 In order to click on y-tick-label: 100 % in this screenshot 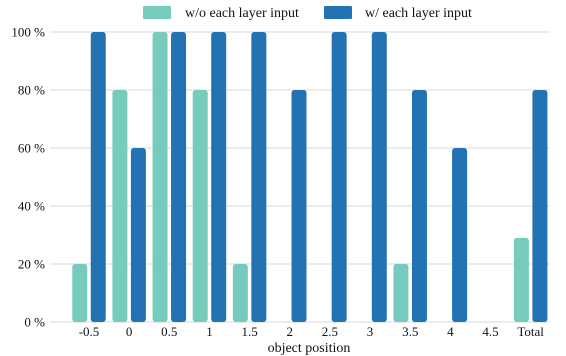, I will do `click(28, 32)`.